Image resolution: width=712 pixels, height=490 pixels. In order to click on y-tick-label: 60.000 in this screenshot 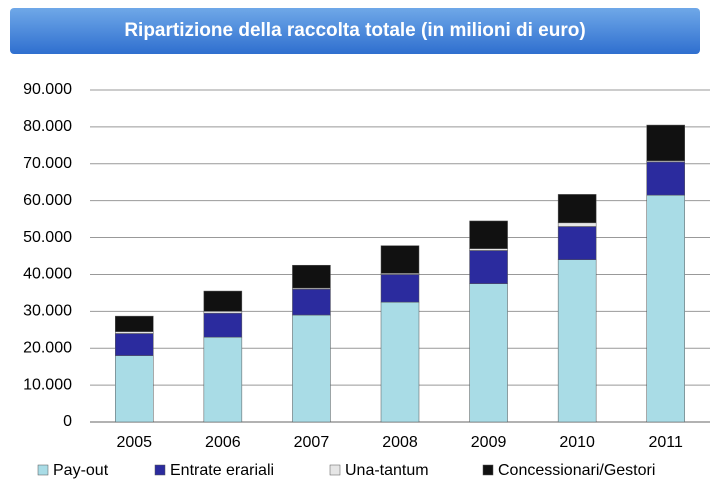, I will do `click(47, 200)`.